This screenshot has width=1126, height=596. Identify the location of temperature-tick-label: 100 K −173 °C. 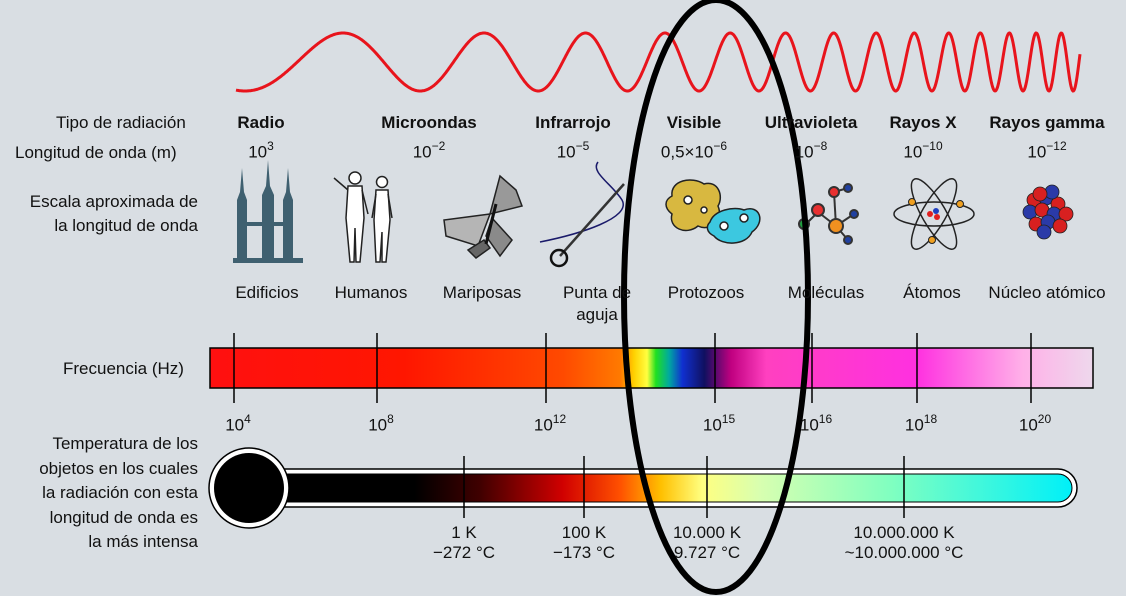
(584, 543).